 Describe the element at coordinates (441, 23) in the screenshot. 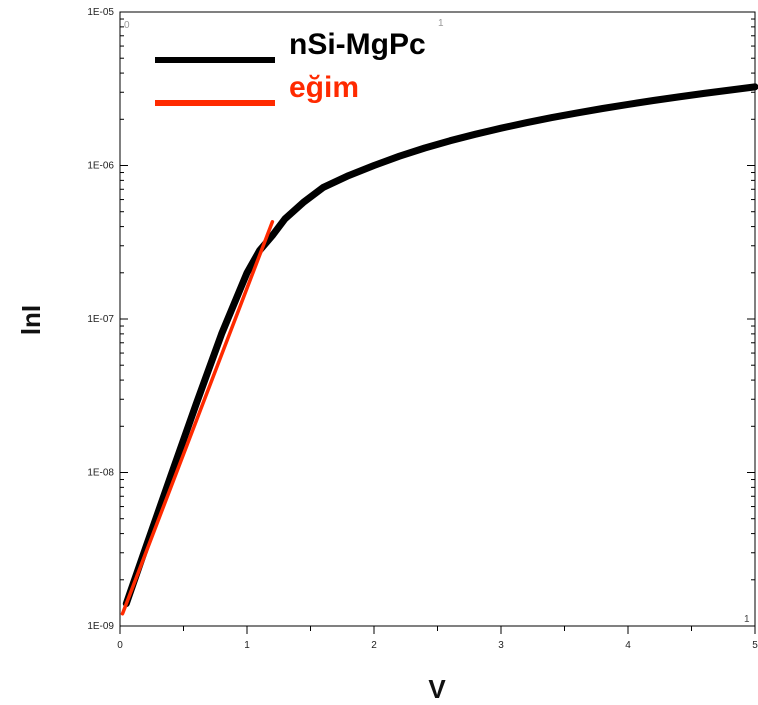

I see `faint-top-label-mid: 1` at that location.